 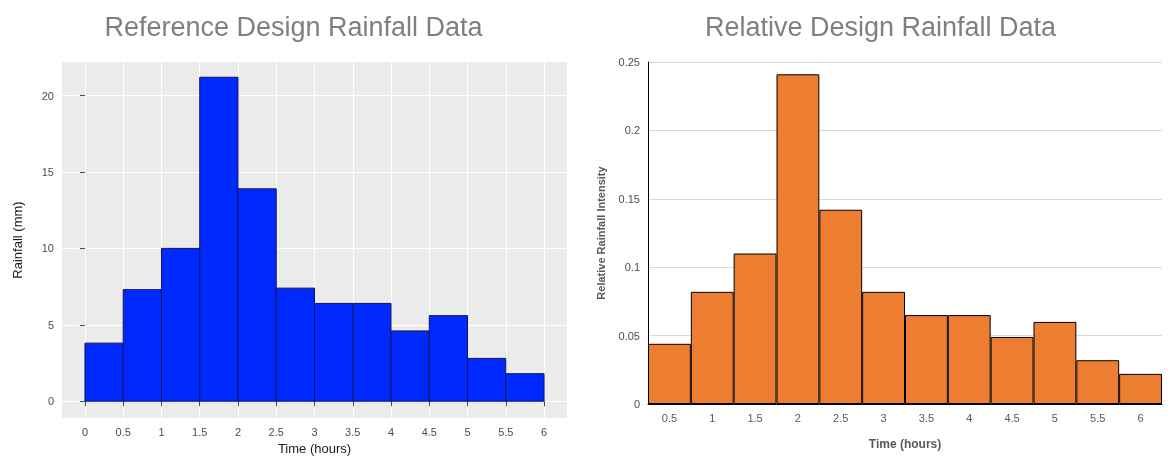 I want to click on y-axis-title: Relative Rainfall Intensity, so click(x=600, y=232).